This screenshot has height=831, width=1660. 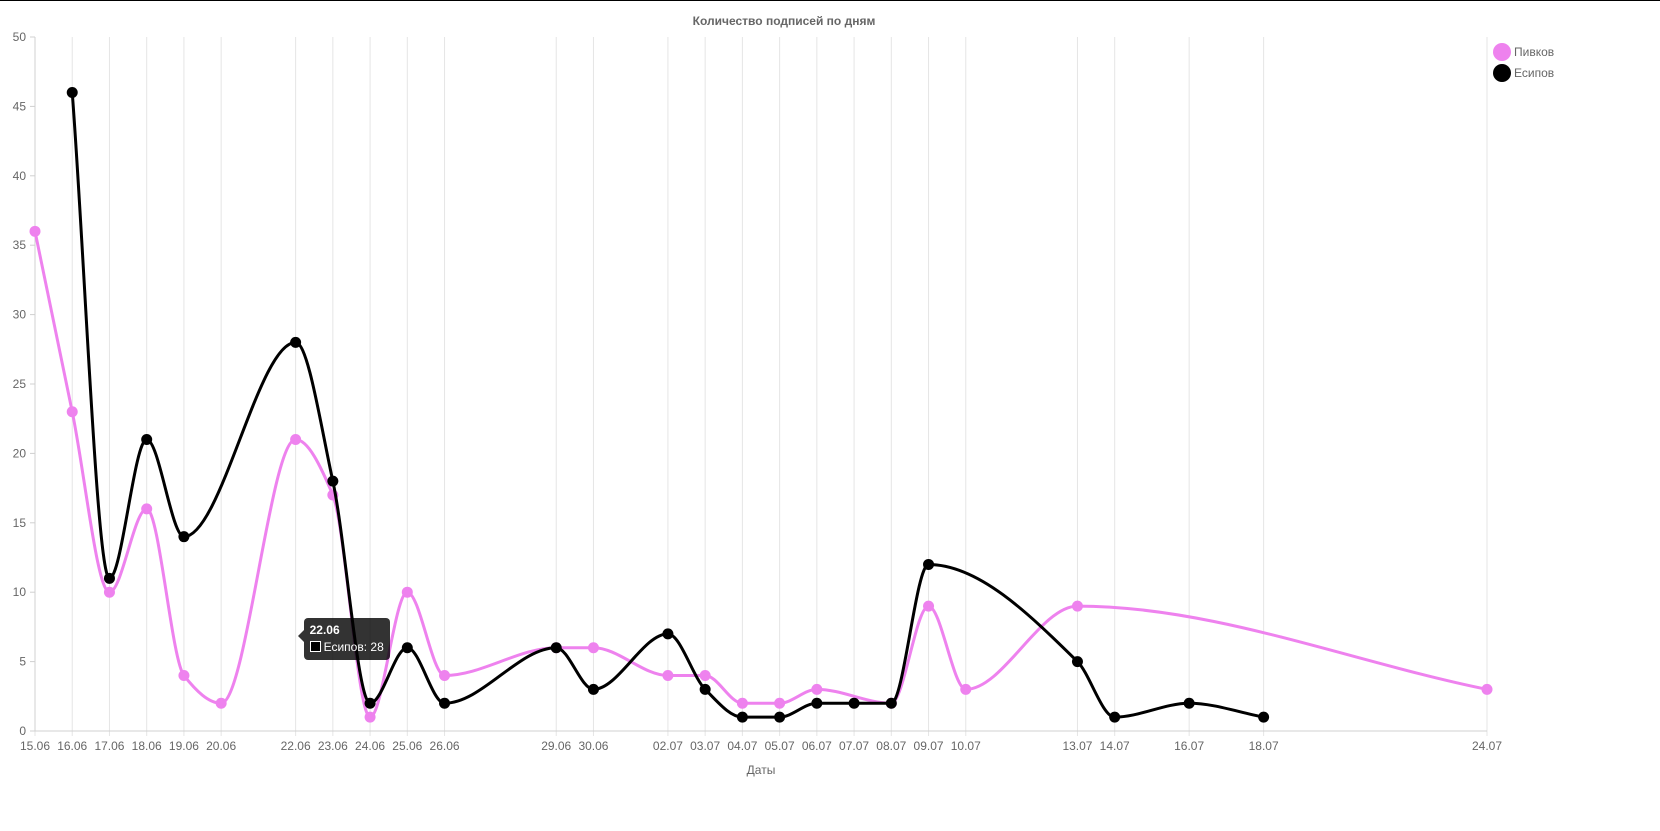 I want to click on top-divider, so click(x=830, y=0).